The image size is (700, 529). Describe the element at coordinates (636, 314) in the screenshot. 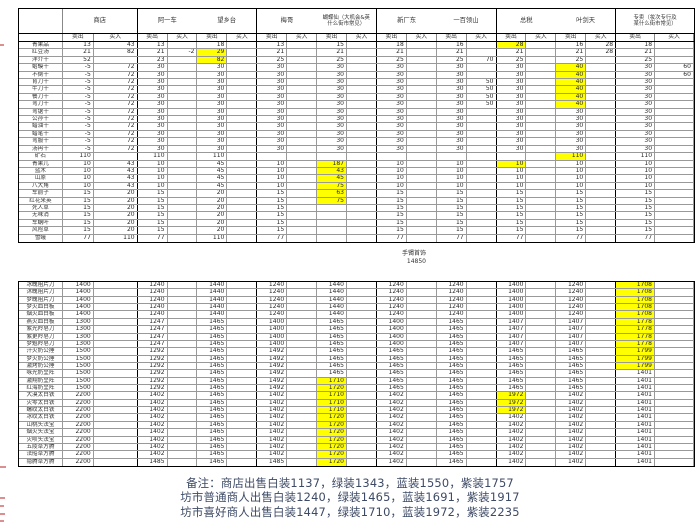

I see `cell: 1708` at that location.